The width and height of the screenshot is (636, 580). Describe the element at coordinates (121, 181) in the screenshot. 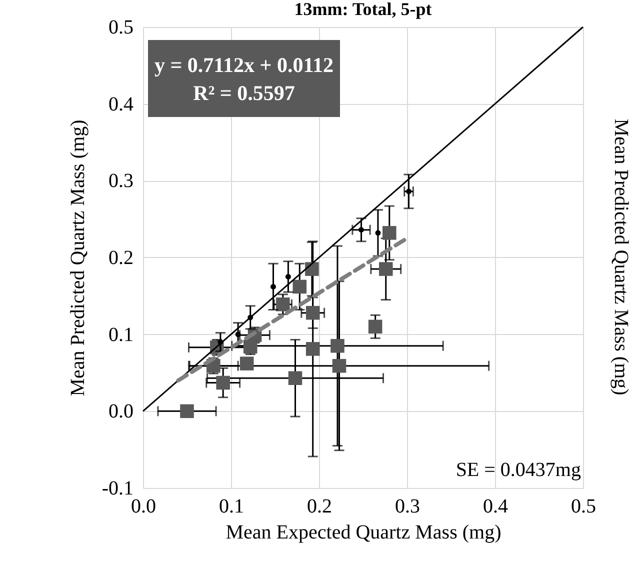

I see `y-tick-label: 0.3` at that location.